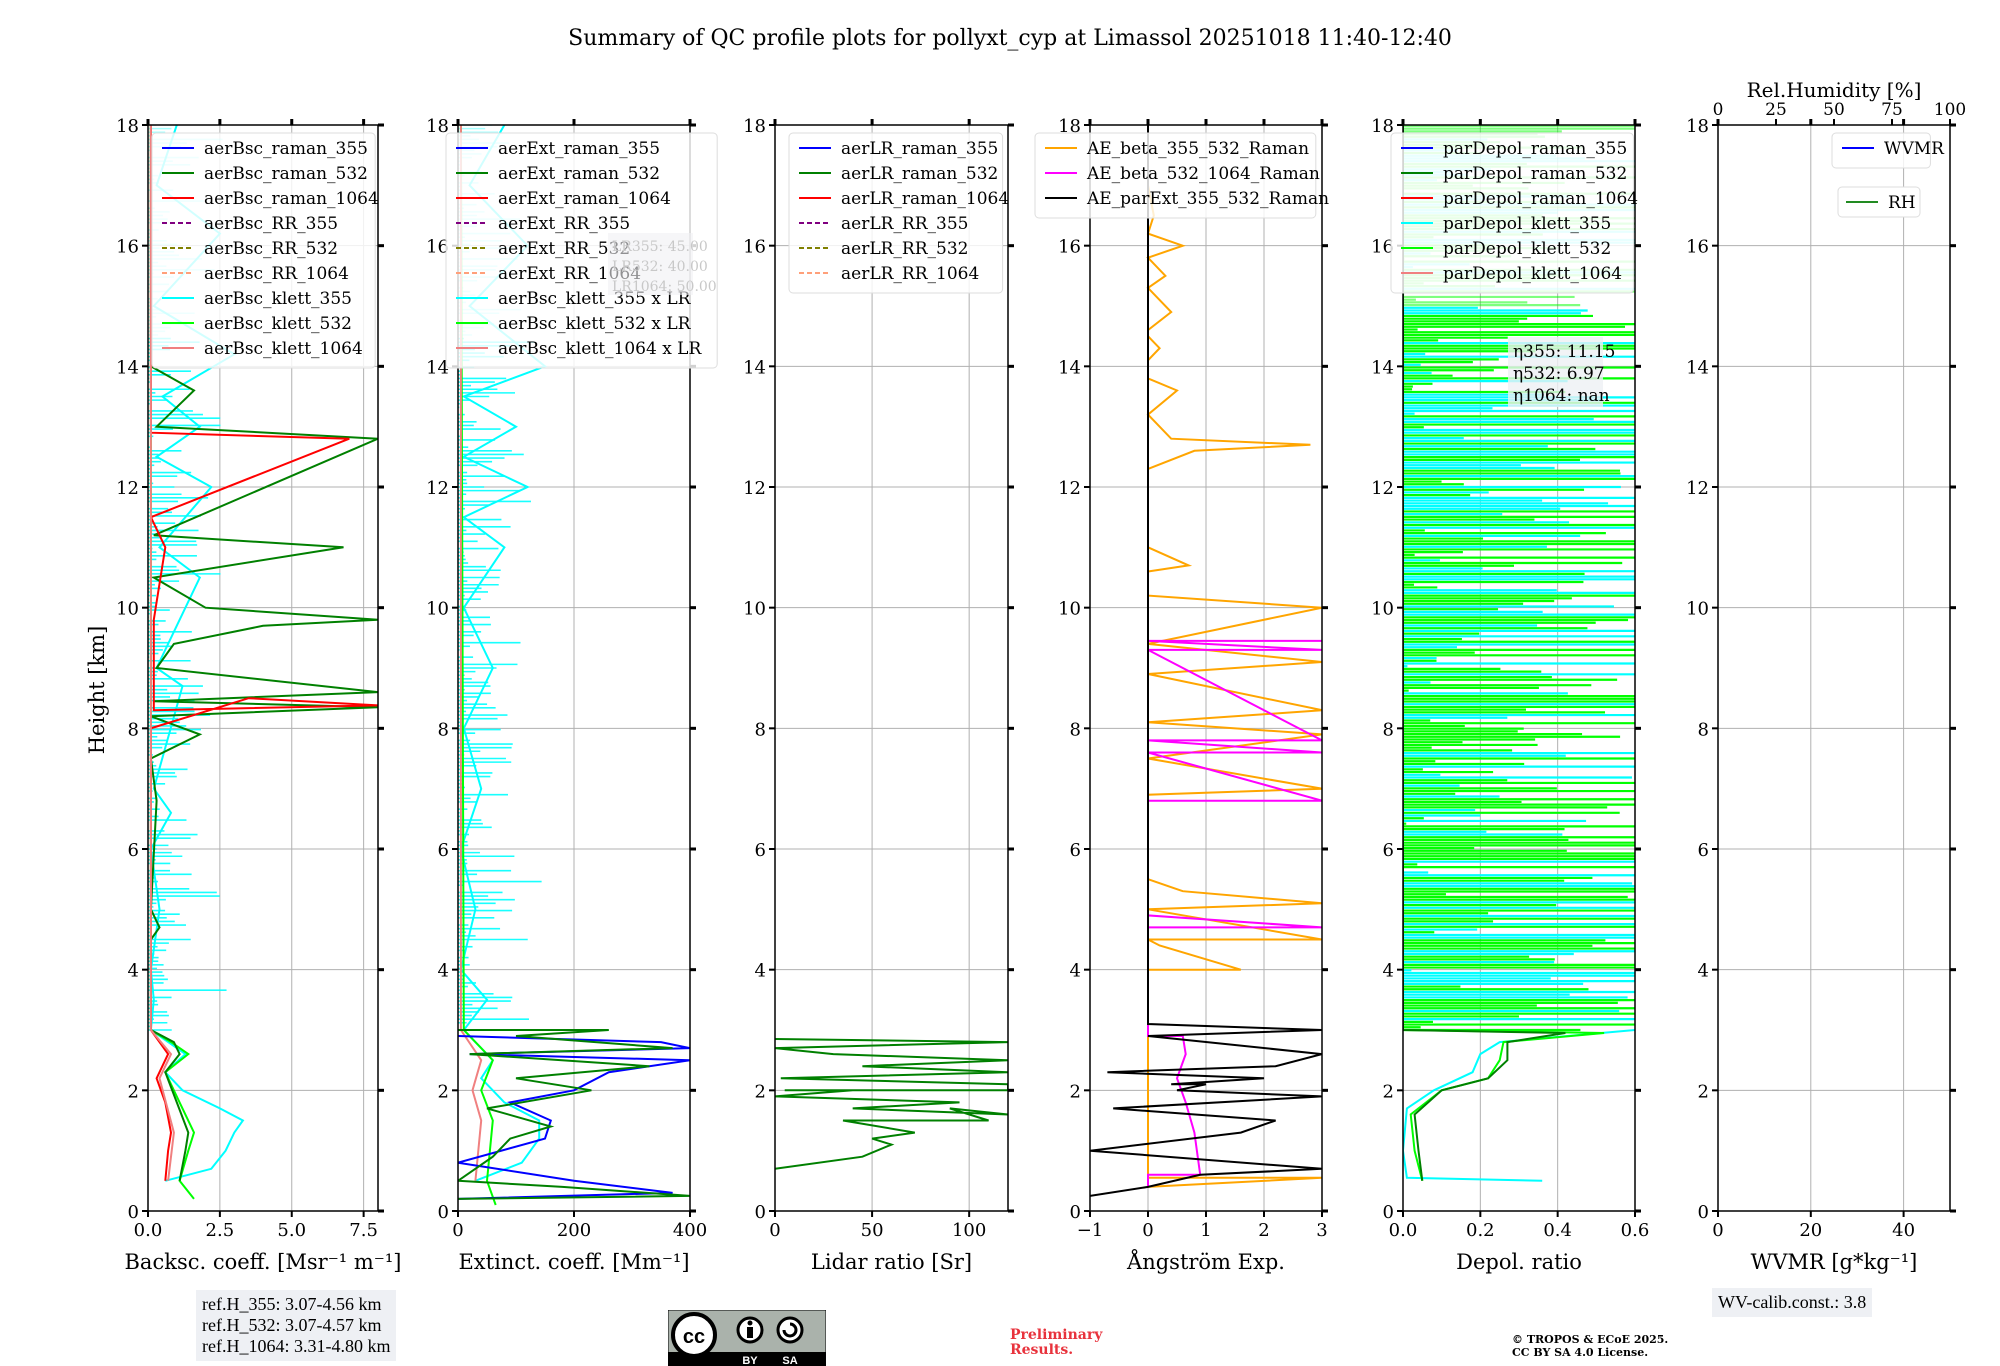  Describe the element at coordinates (1480, 1230) in the screenshot. I see `x-tick-label: 0.2` at that location.